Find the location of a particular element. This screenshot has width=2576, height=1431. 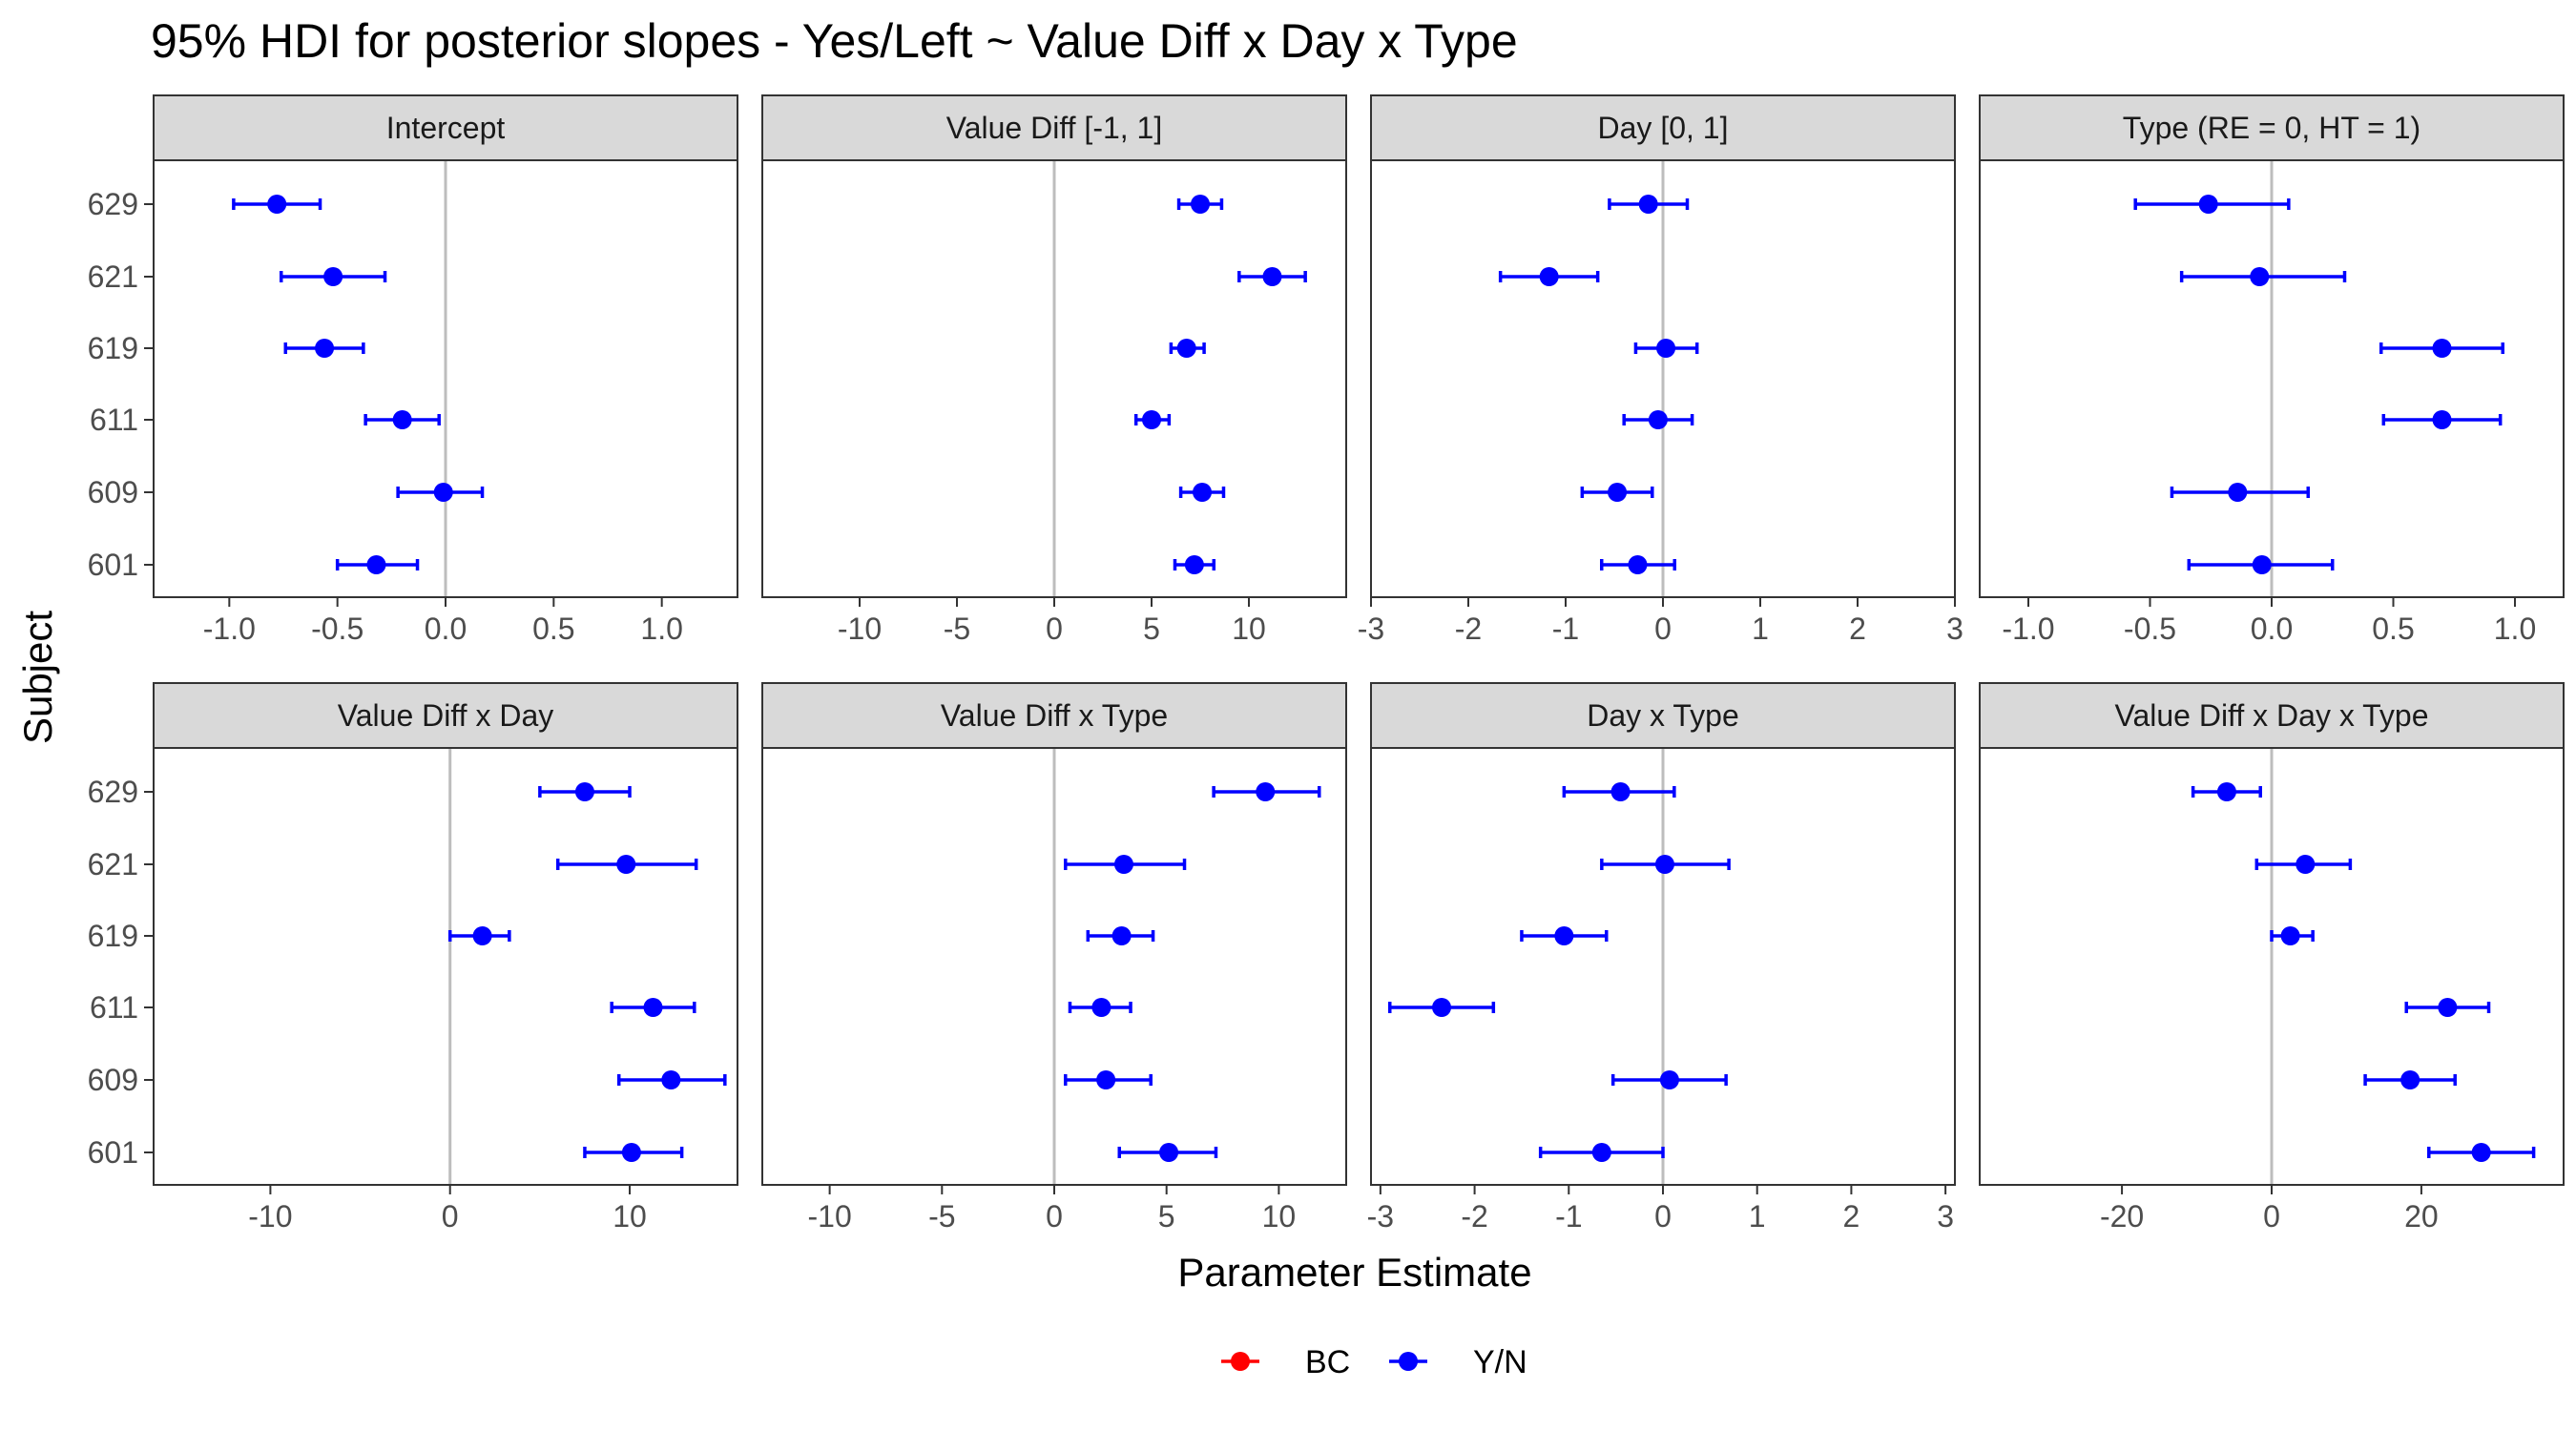

x-tick-label: 20 is located at coordinates (2421, 1216).